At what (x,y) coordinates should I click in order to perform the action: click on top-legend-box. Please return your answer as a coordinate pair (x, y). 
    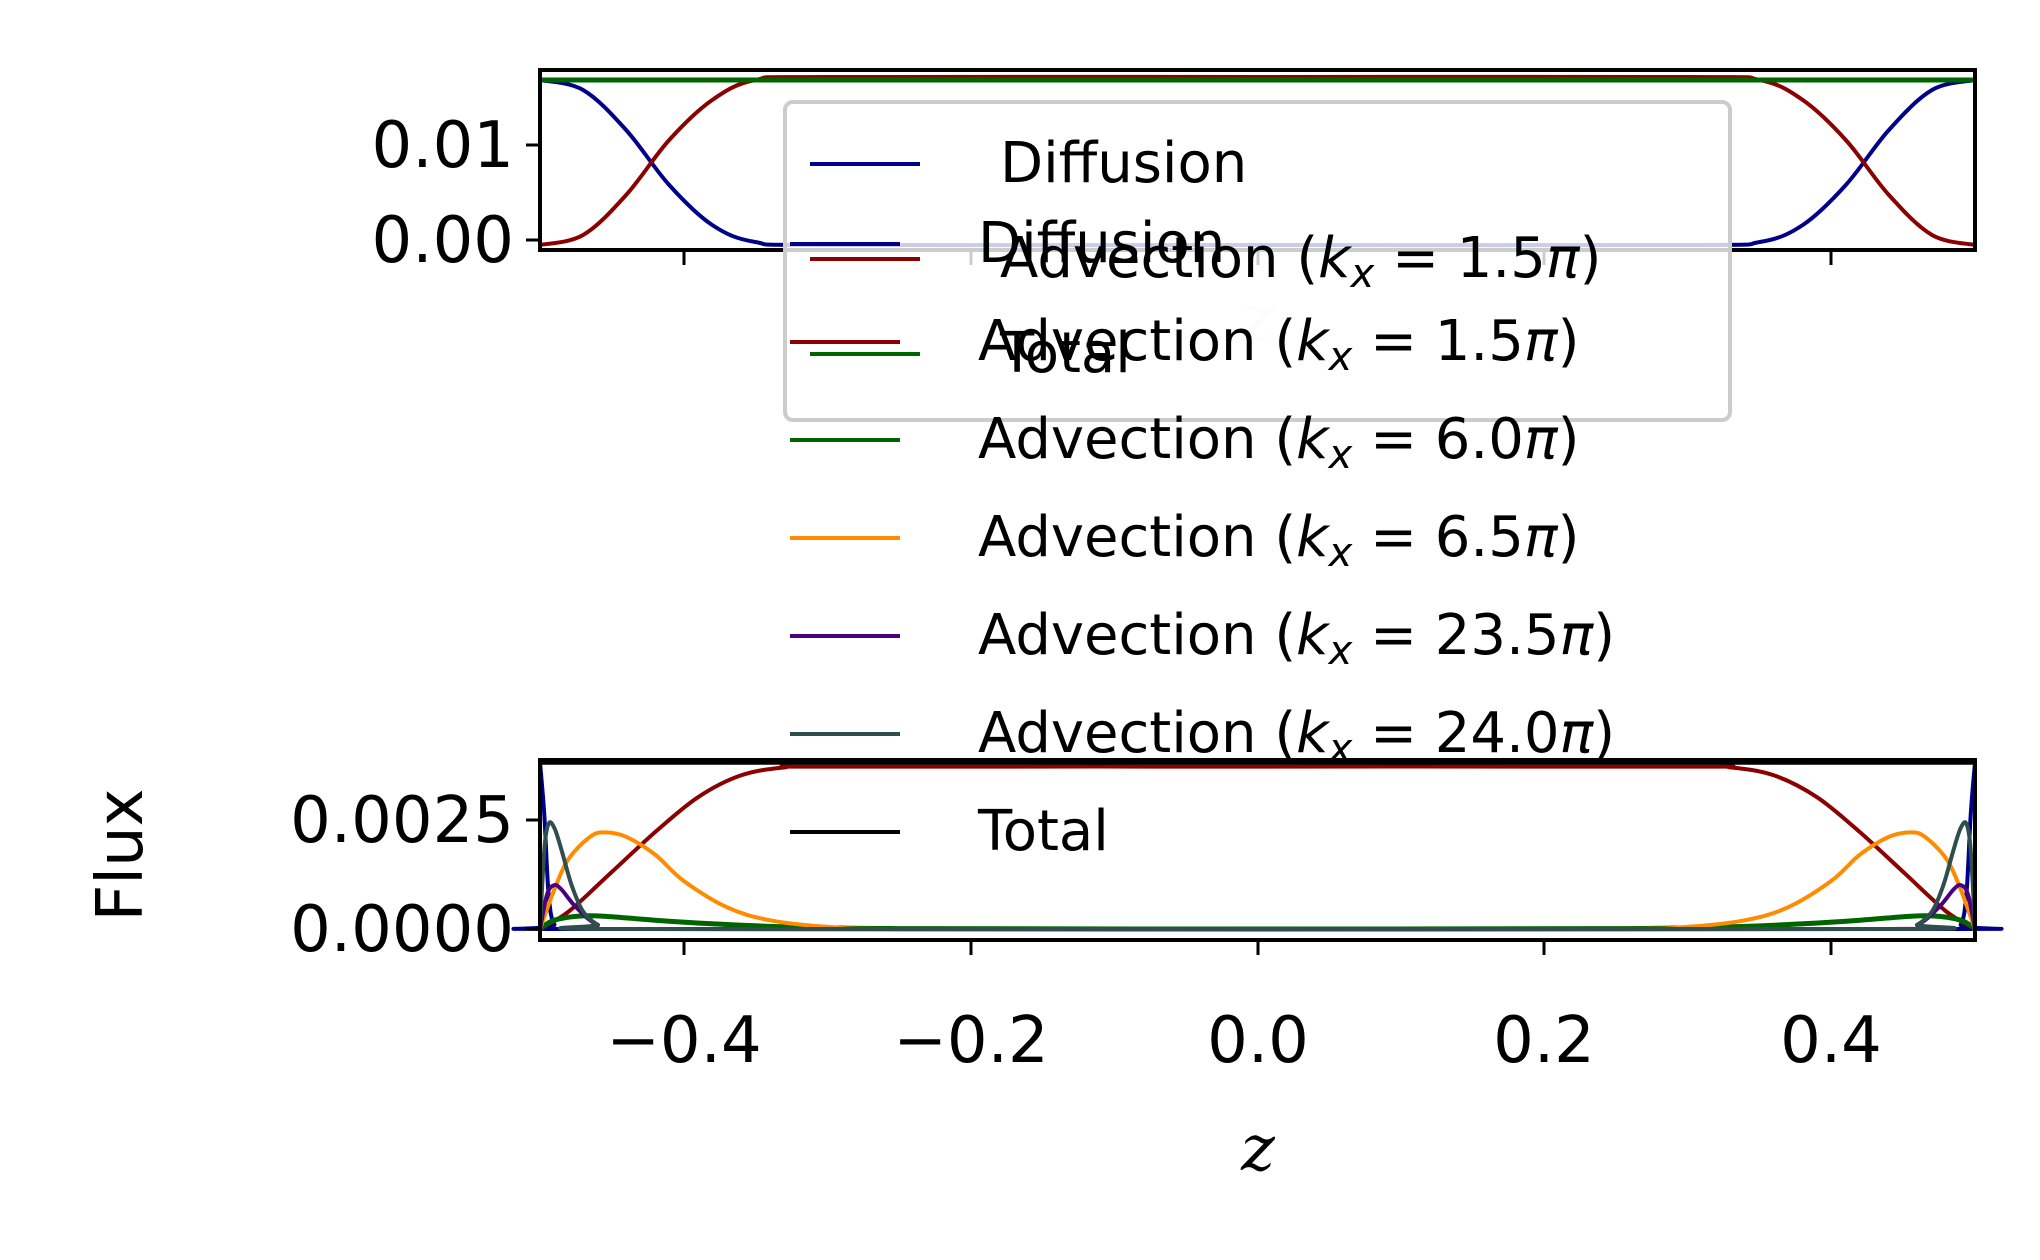
    Looking at the image, I should click on (1257, 261).